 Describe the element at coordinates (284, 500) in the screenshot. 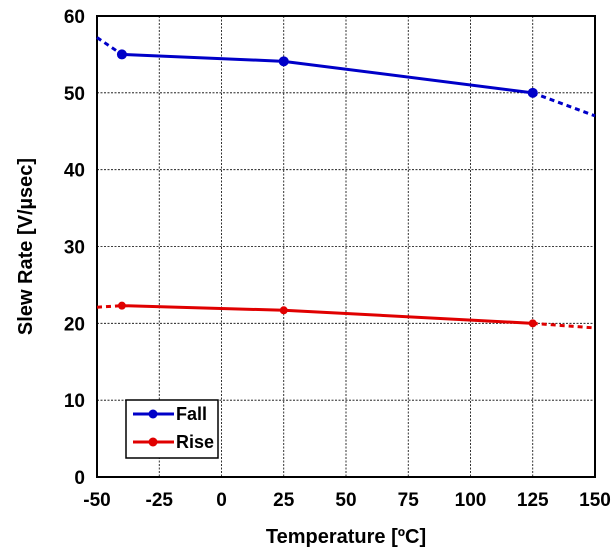

I see `x-tick-label: 25` at that location.